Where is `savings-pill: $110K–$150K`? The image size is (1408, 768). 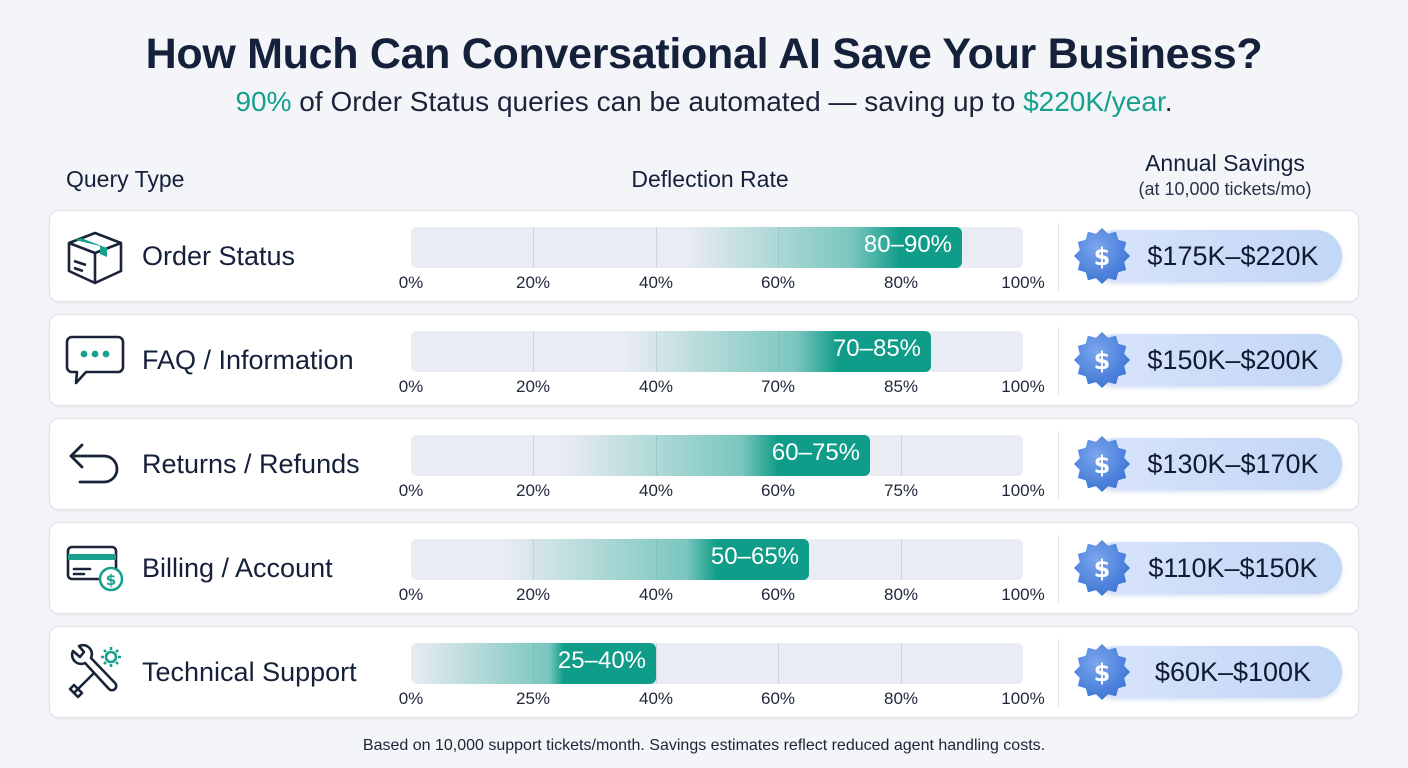 savings-pill: $110K–$150K is located at coordinates (1216, 568).